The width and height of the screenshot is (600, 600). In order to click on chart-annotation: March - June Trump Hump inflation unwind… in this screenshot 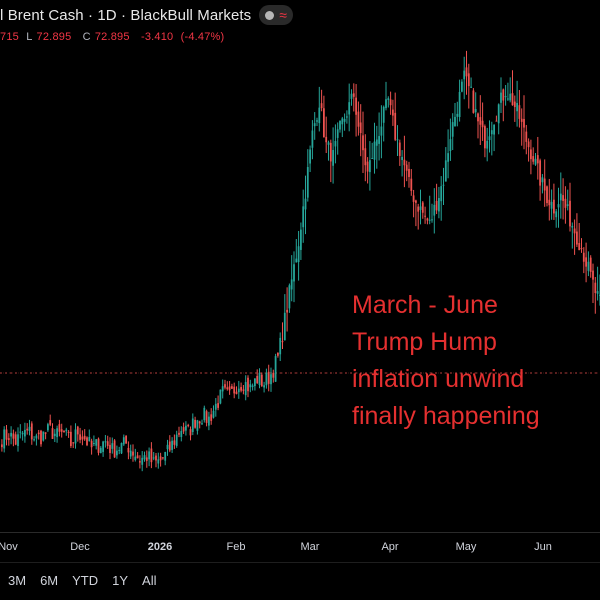, I will do `click(446, 361)`.